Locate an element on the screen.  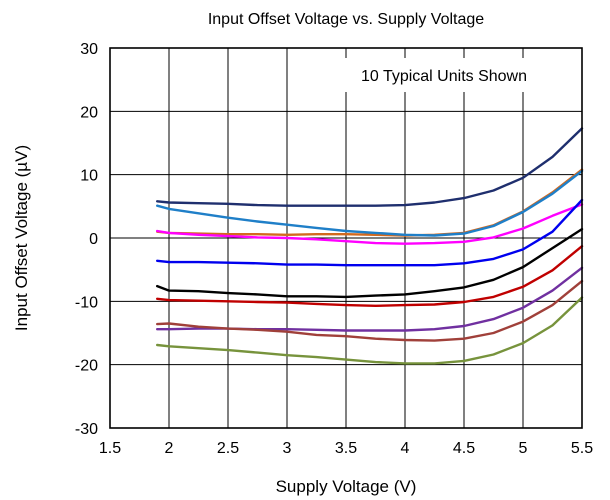
y-tick-label: 10 is located at coordinates (89, 176).